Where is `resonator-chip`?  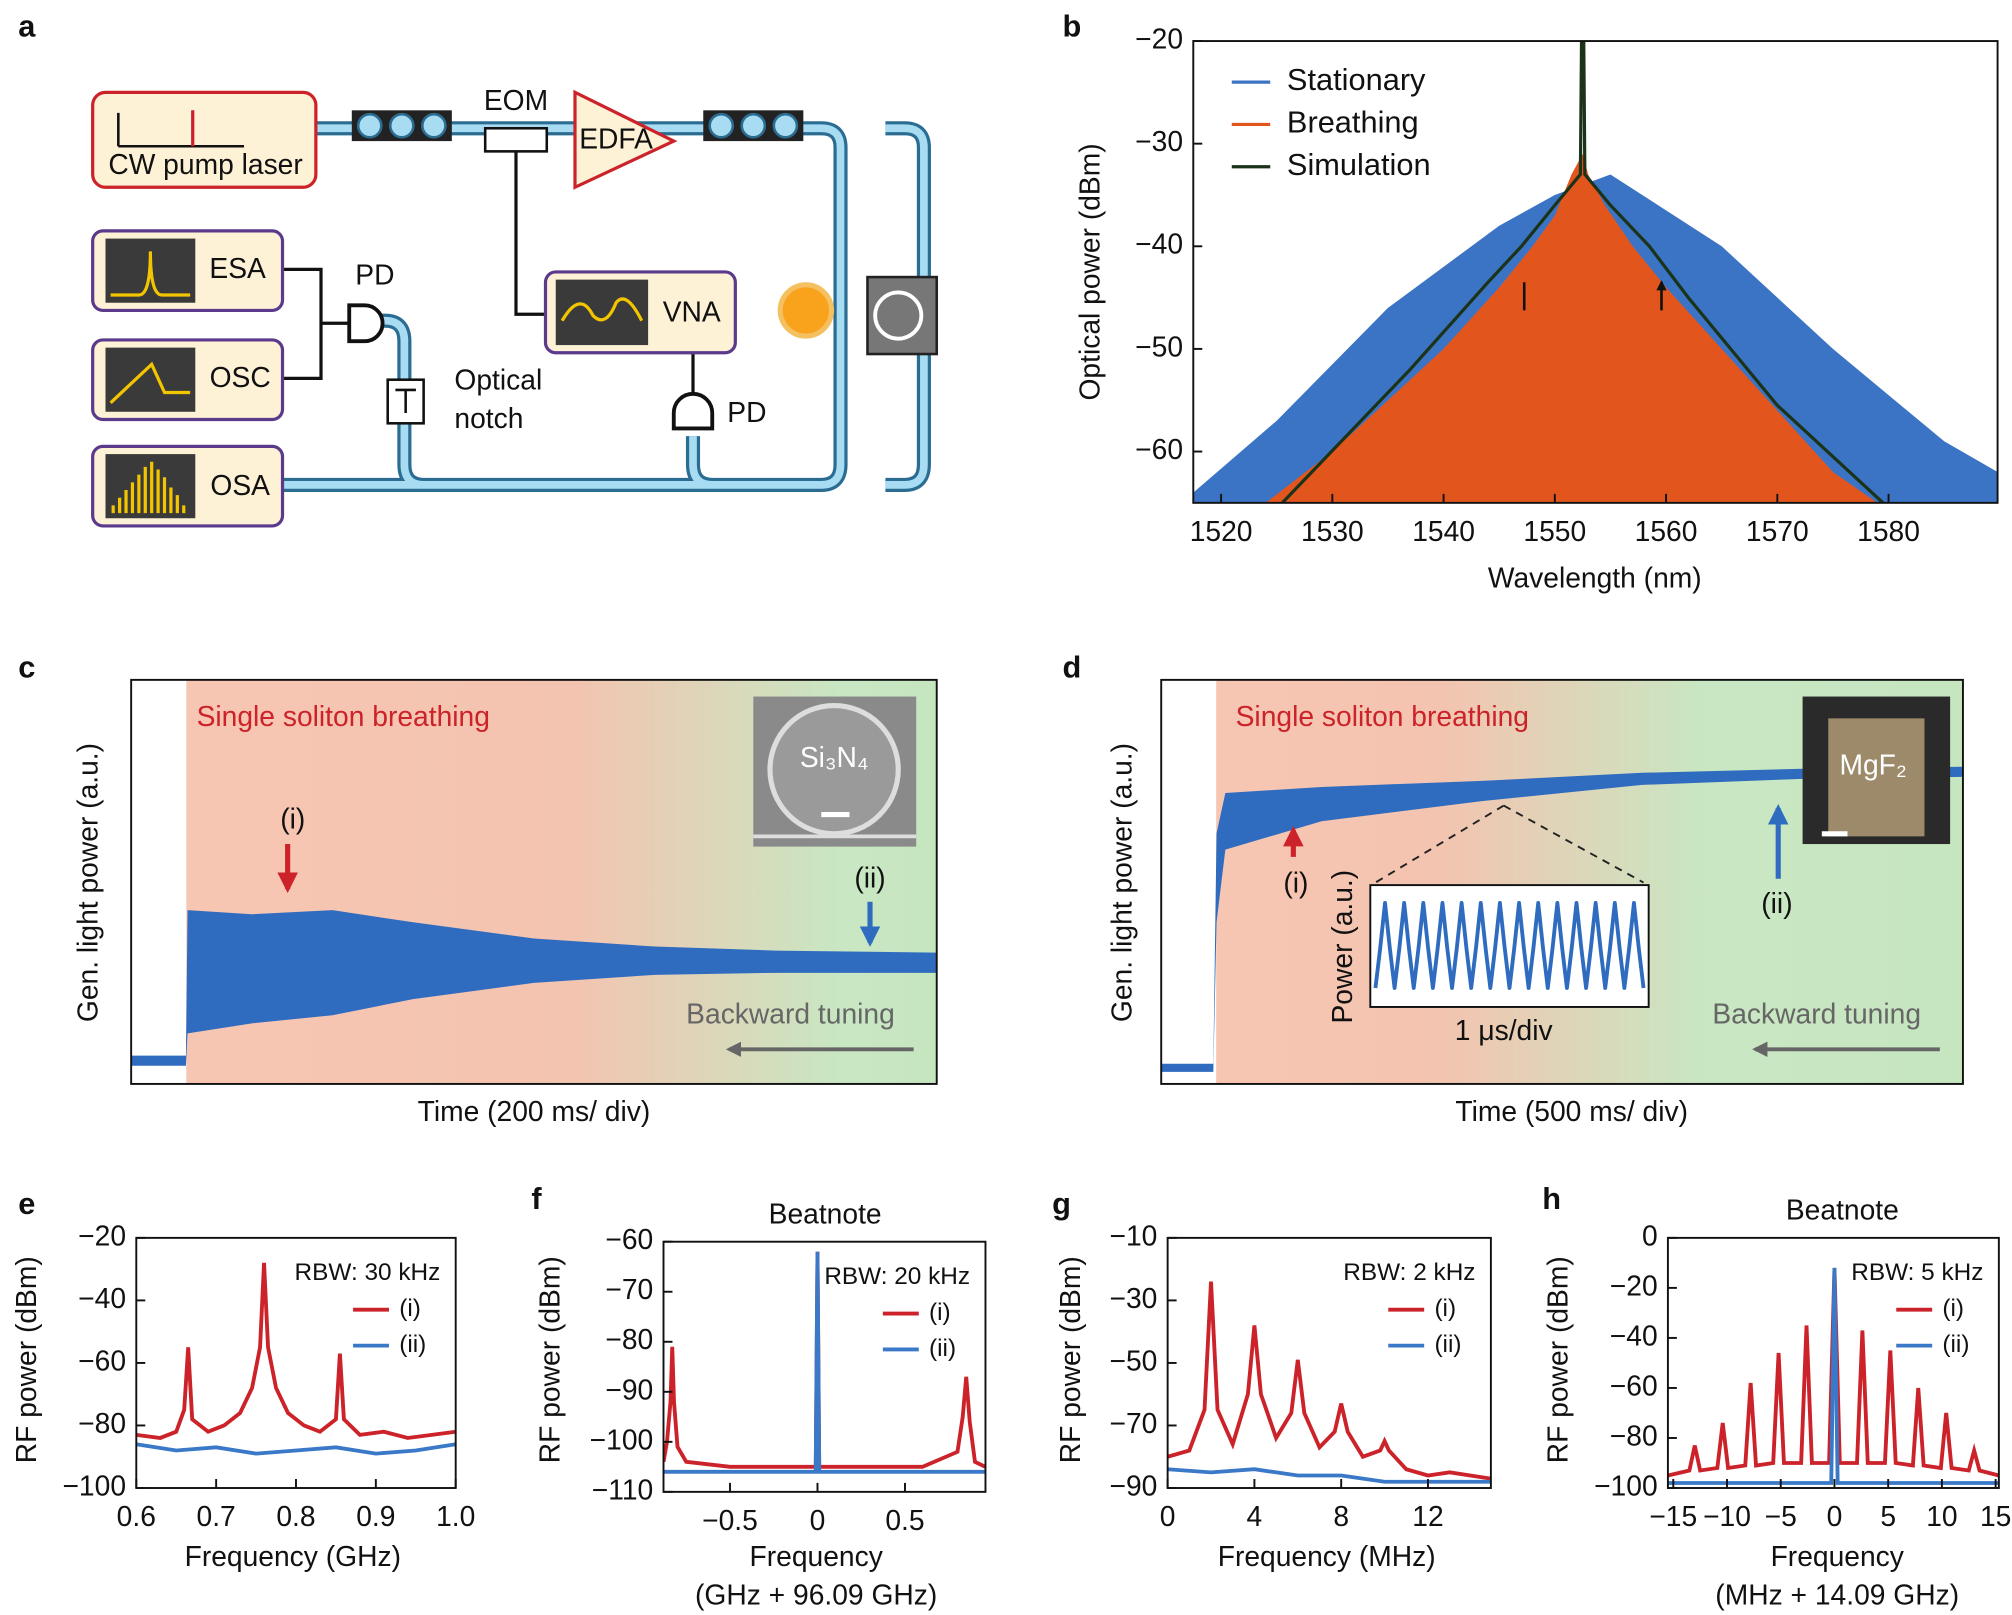
resonator-chip is located at coordinates (902, 315).